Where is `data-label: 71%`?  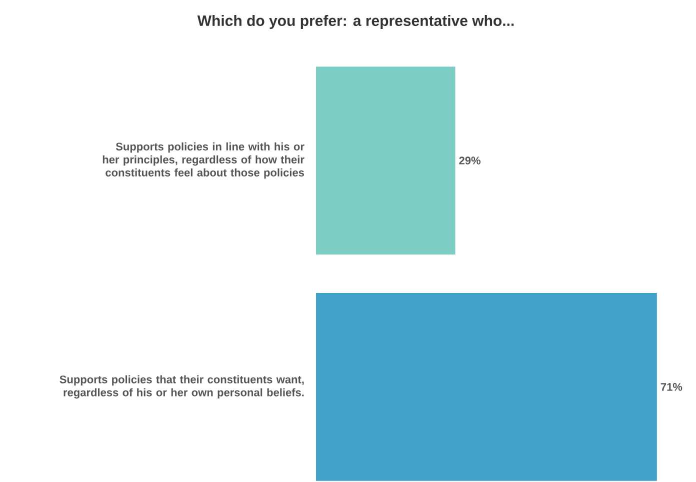 data-label: 71% is located at coordinates (671, 387).